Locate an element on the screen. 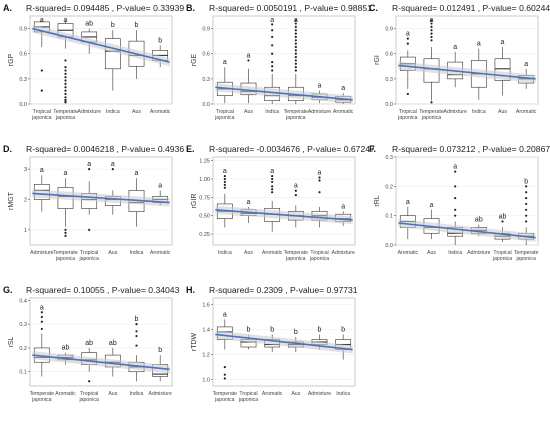  panel-title: R-squared= 0.0046218 , P-value= 0.4936 is located at coordinates (105, 149).